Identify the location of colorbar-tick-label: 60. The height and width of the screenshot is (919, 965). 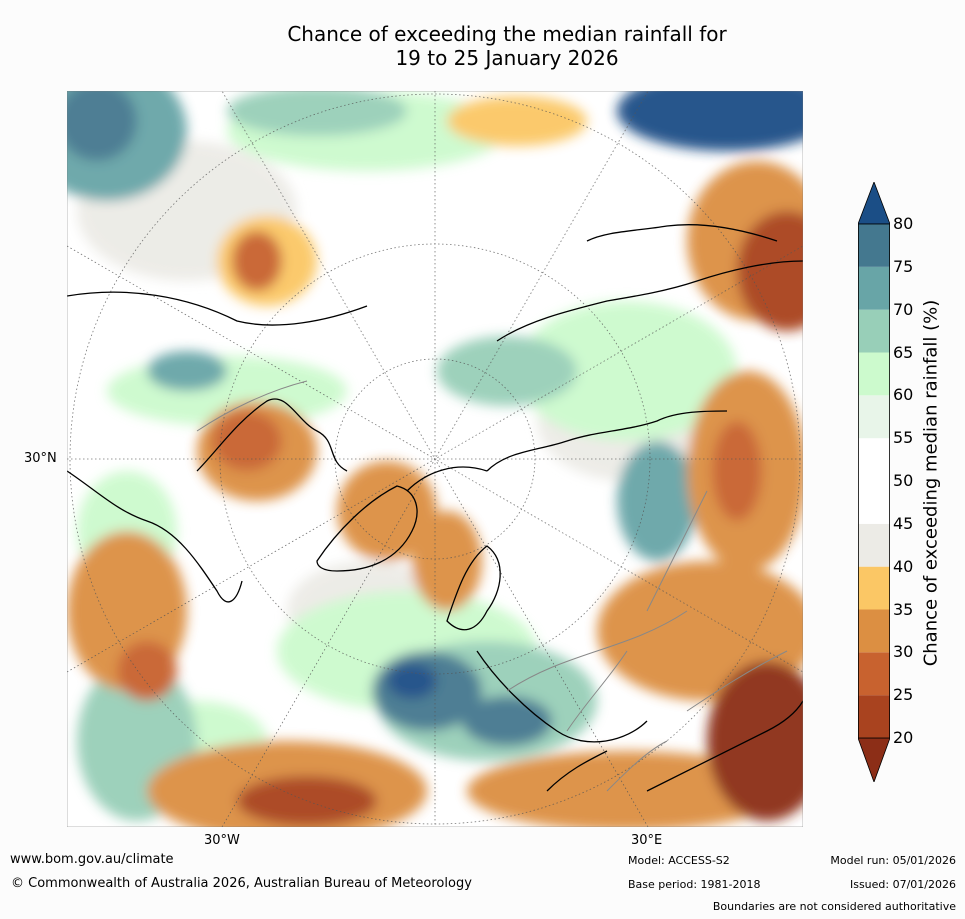
(903, 395).